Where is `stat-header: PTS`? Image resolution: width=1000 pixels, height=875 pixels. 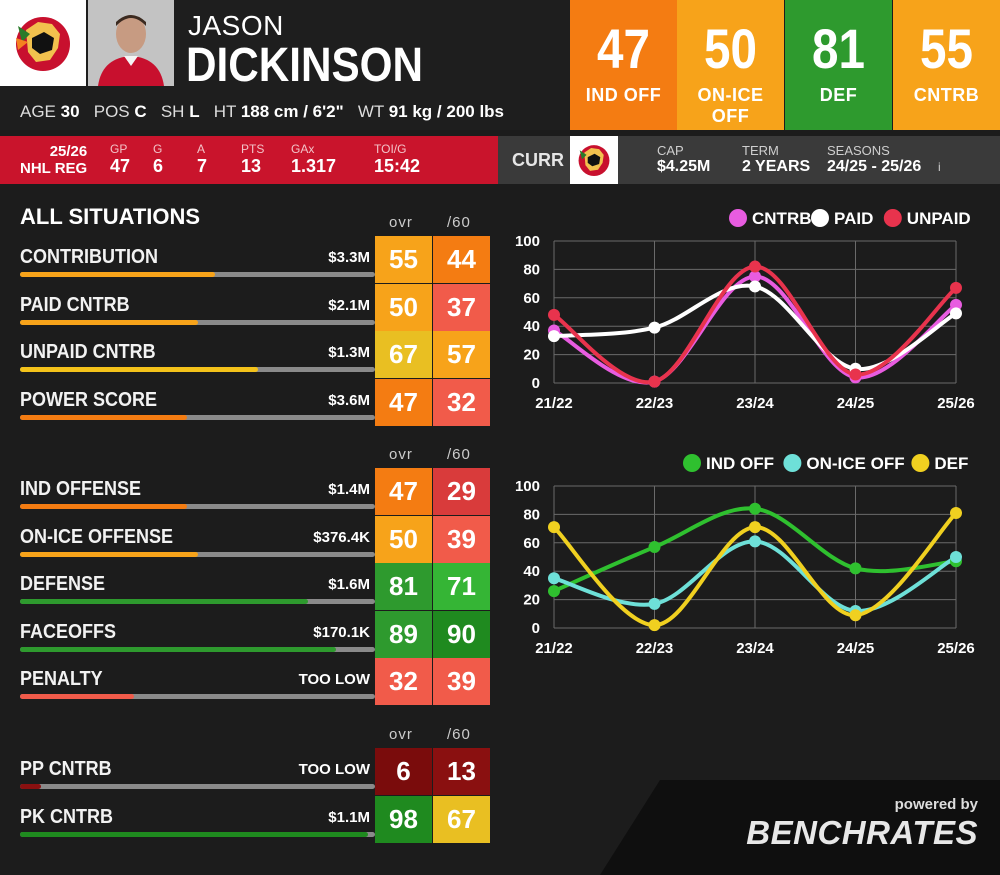
stat-header: PTS is located at coordinates (253, 149).